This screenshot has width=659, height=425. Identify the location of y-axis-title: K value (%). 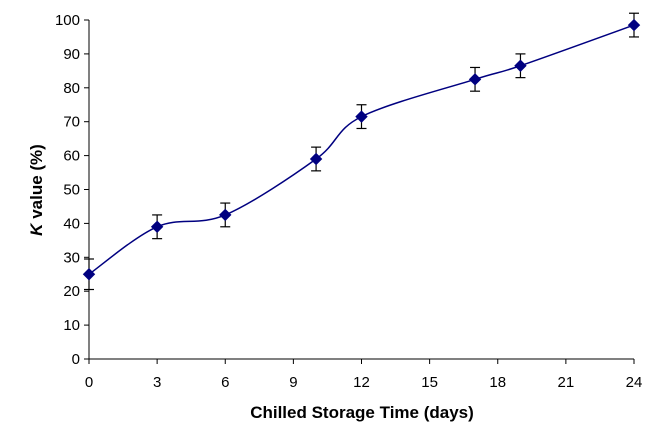
(36, 190).